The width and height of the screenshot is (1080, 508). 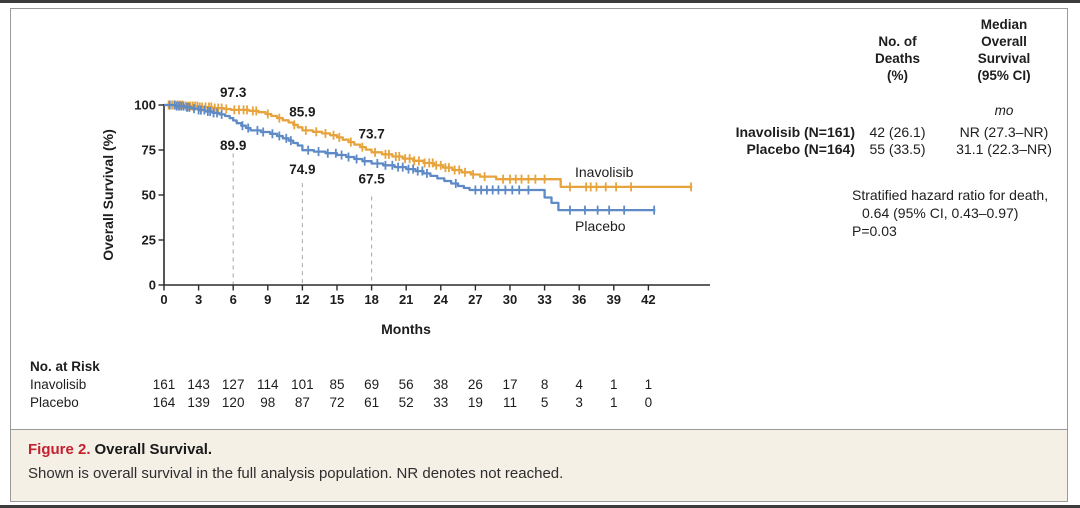 I want to click on median-header-line4: (95% CI), so click(x=1004, y=75).